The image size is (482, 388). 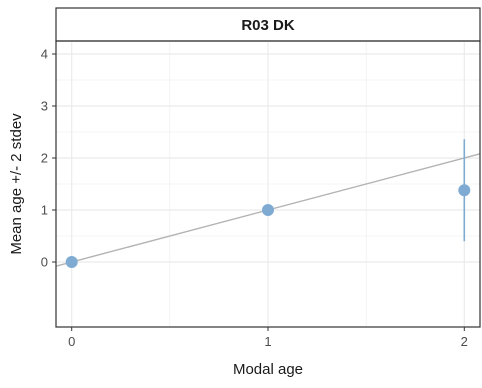 What do you see at coordinates (44, 54) in the screenshot?
I see `y-tick-label: 4` at bounding box center [44, 54].